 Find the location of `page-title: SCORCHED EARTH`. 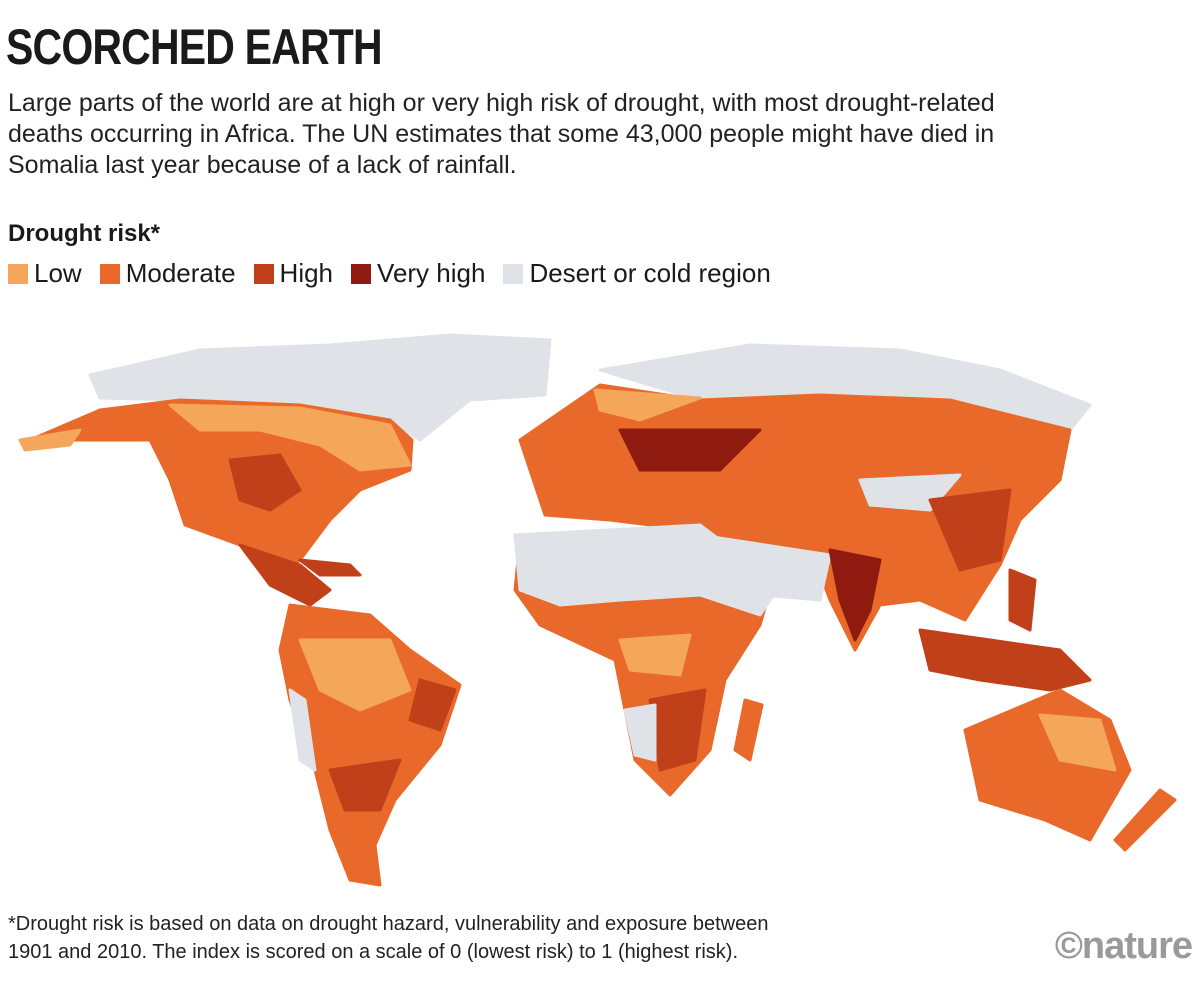

page-title: SCORCHED EARTH is located at coordinates (194, 47).